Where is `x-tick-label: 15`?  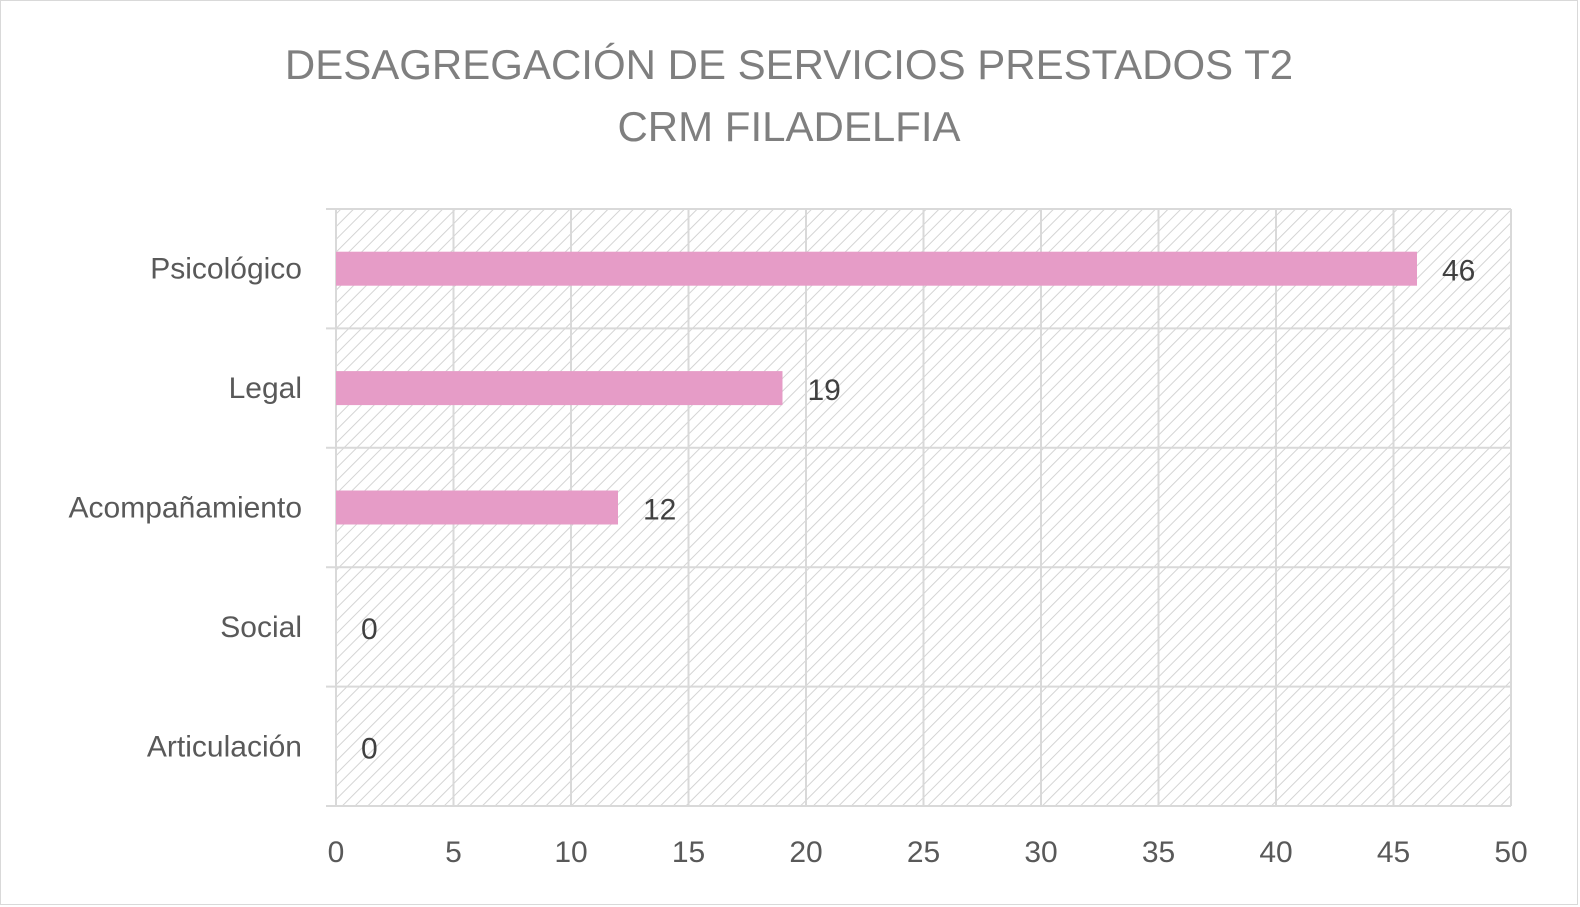
x-tick-label: 15 is located at coordinates (688, 852).